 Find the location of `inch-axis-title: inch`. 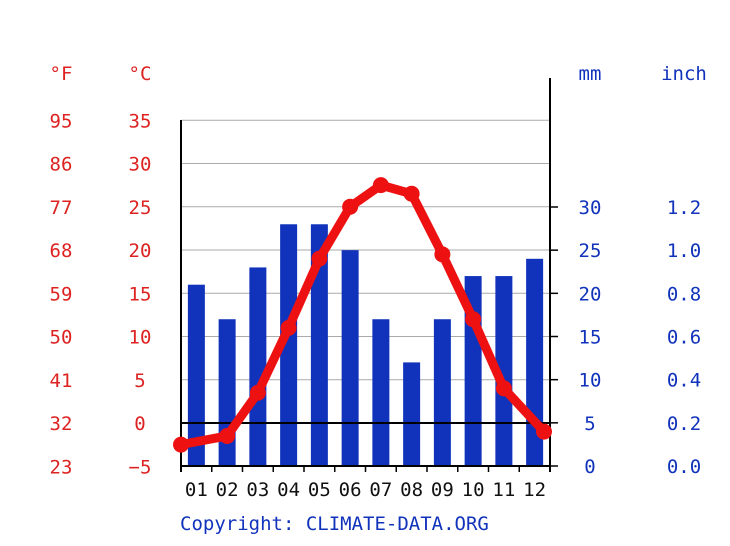

inch-axis-title: inch is located at coordinates (684, 74).